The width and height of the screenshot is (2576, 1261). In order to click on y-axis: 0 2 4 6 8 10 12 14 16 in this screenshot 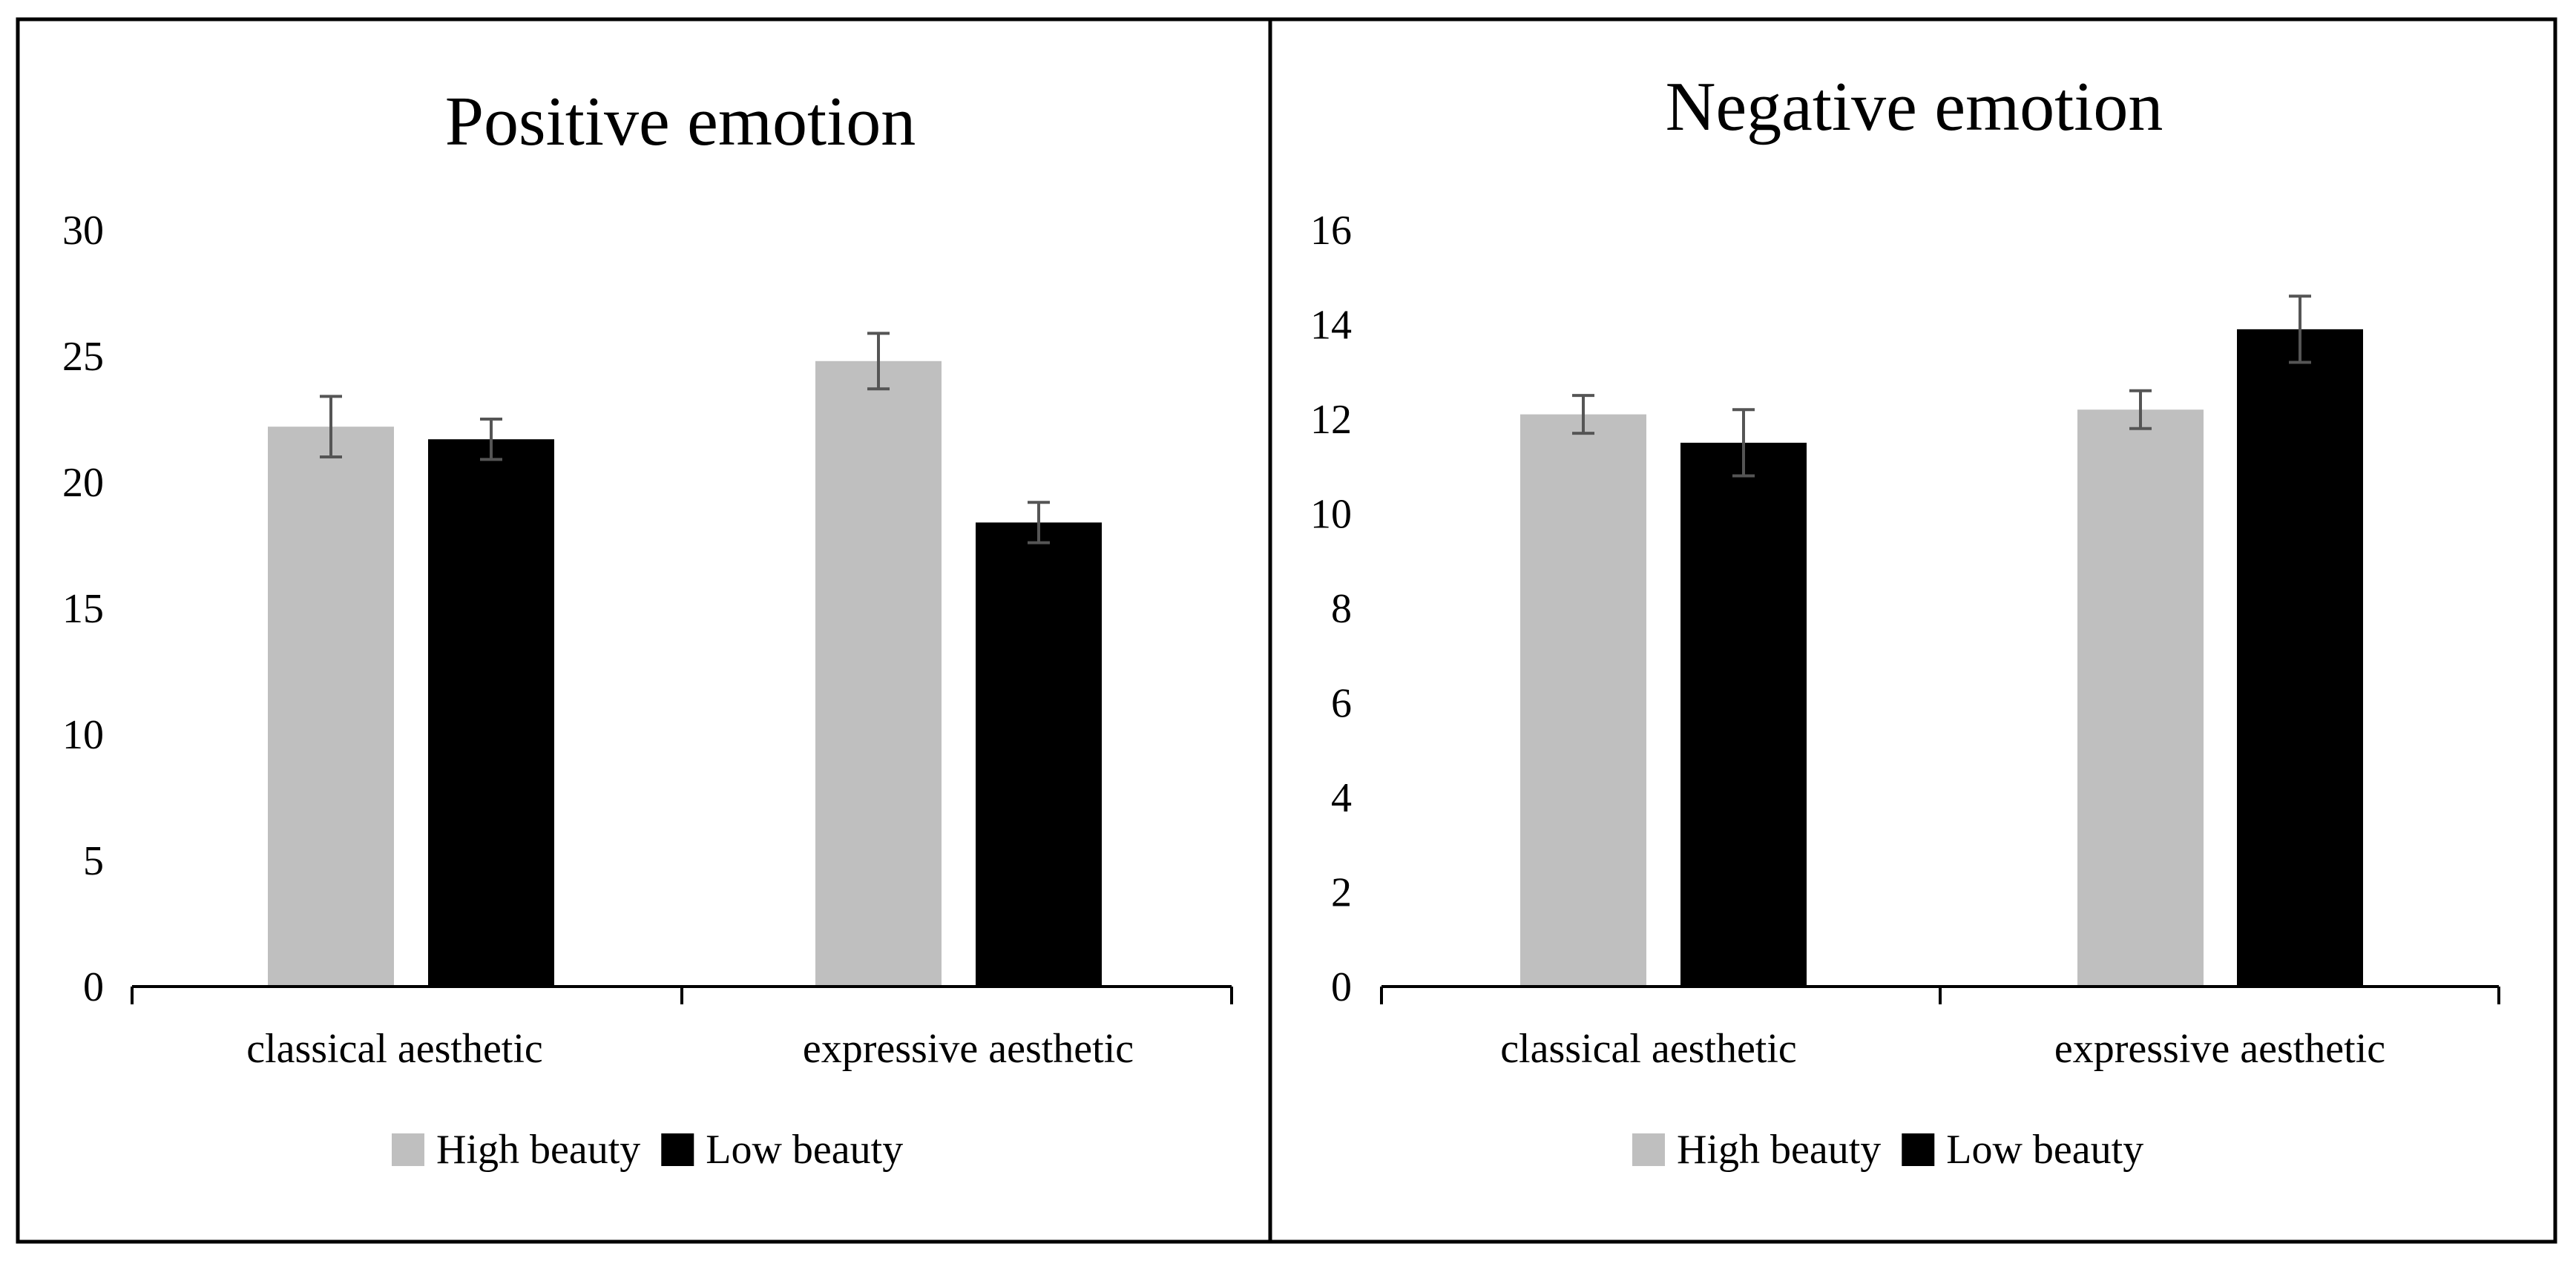, I will do `click(1331, 609)`.